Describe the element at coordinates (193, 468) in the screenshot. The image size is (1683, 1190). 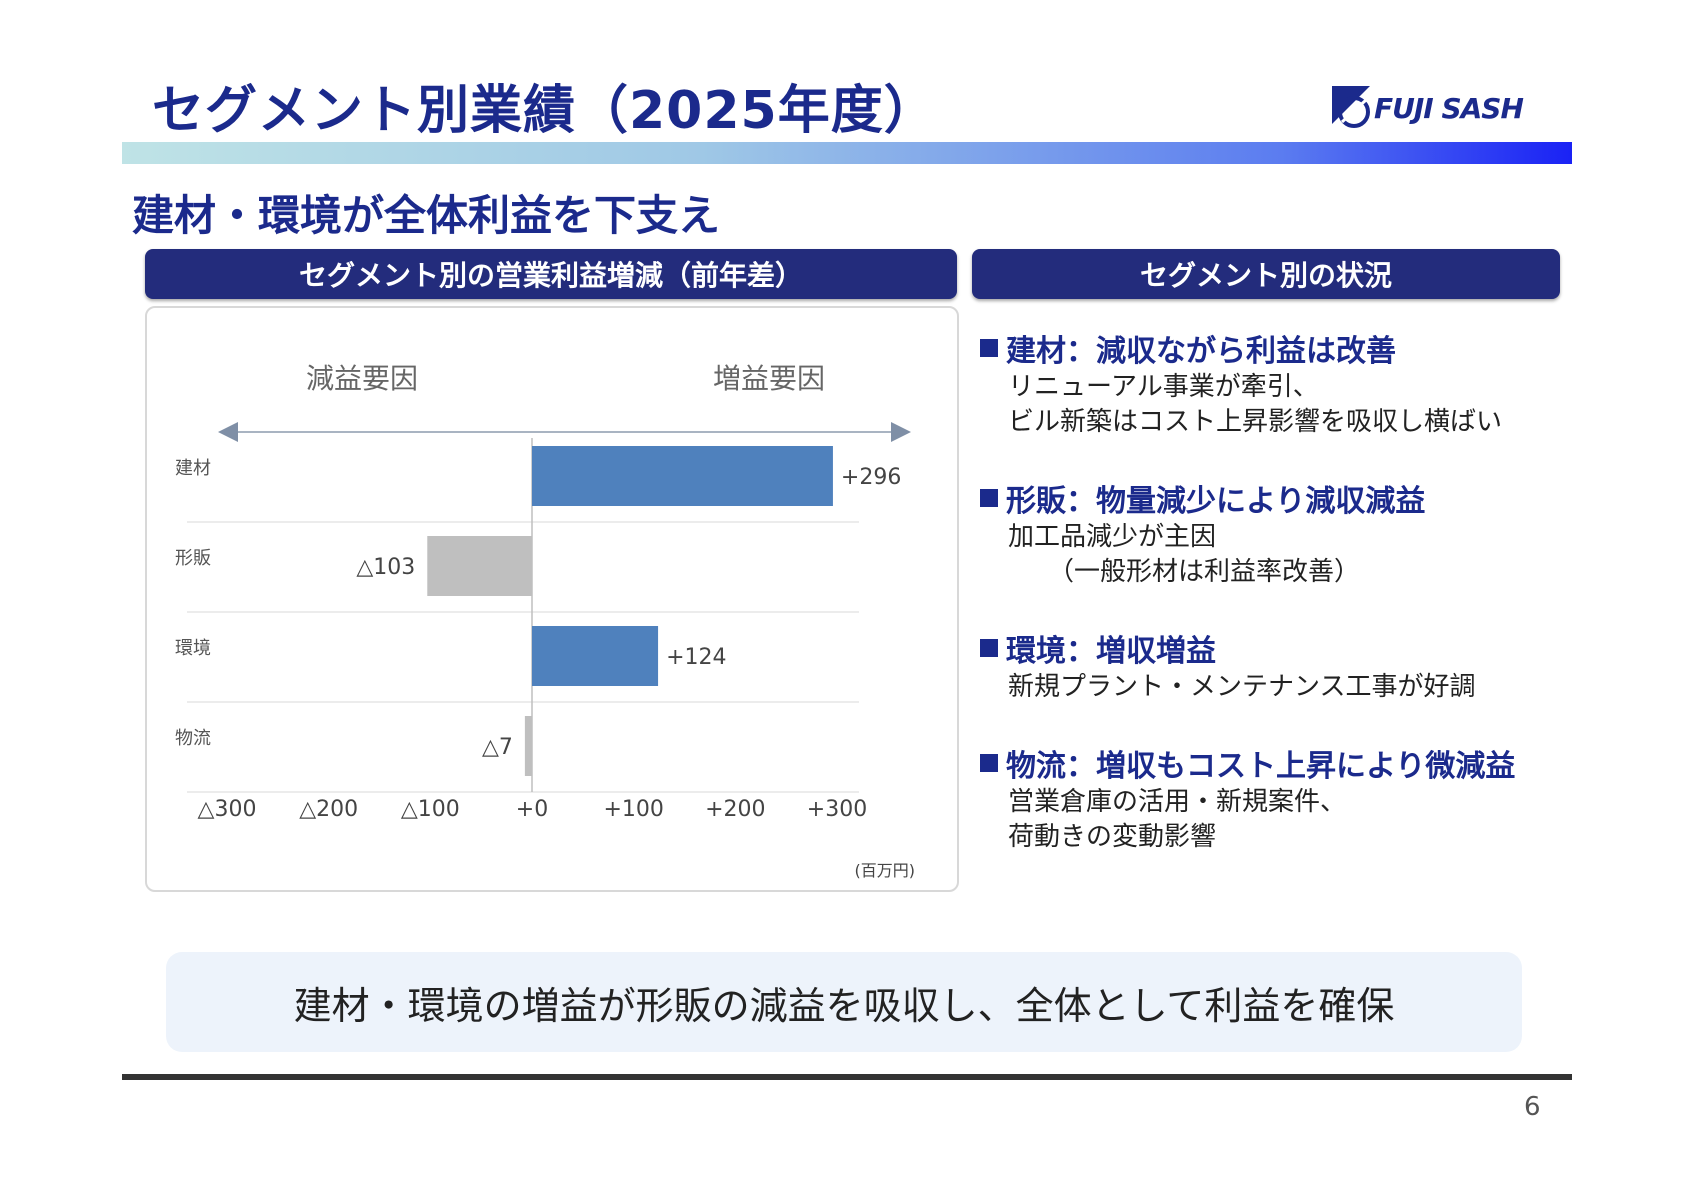
I see `category-label: 建材` at that location.